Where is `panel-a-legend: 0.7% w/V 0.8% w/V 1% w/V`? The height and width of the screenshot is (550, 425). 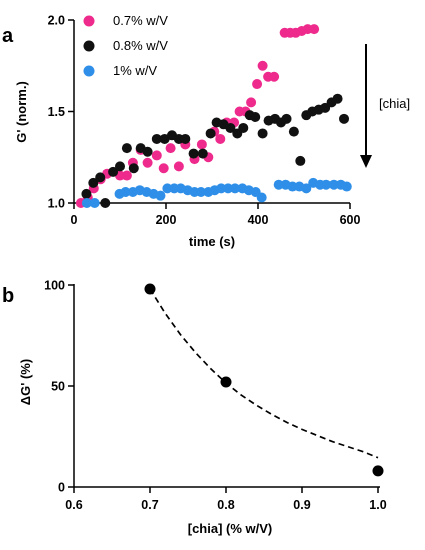 panel-a-legend: 0.7% w/V 0.8% w/V 1% w/V is located at coordinates (125, 45).